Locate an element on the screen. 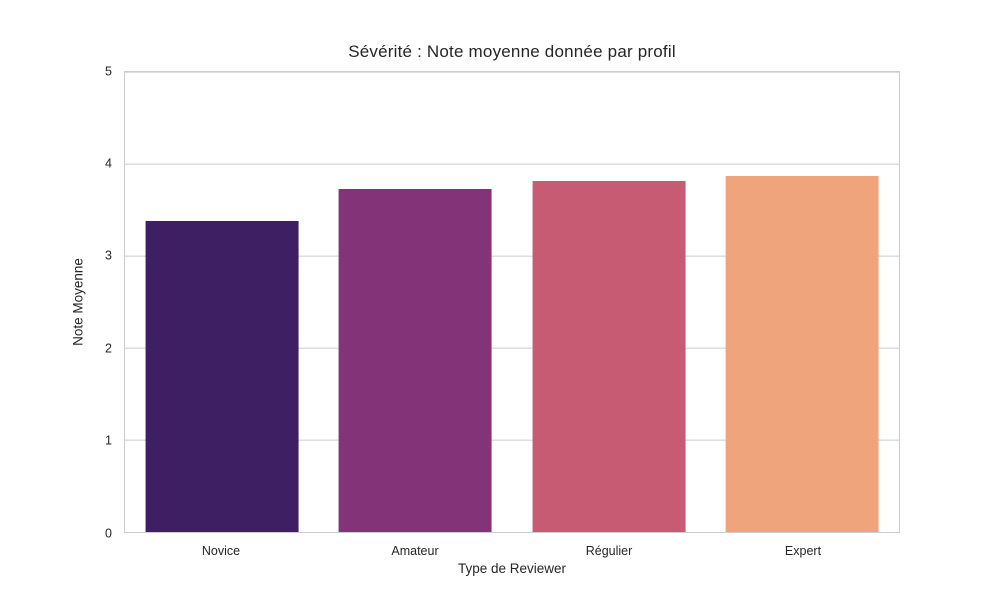 The width and height of the screenshot is (1000, 600). y-tick-label: 2 is located at coordinates (108, 347).